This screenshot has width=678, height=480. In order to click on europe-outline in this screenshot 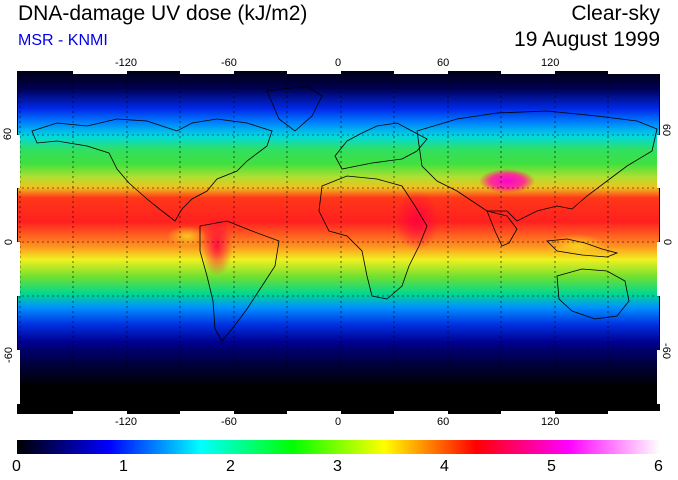, I will do `click(381, 146)`.